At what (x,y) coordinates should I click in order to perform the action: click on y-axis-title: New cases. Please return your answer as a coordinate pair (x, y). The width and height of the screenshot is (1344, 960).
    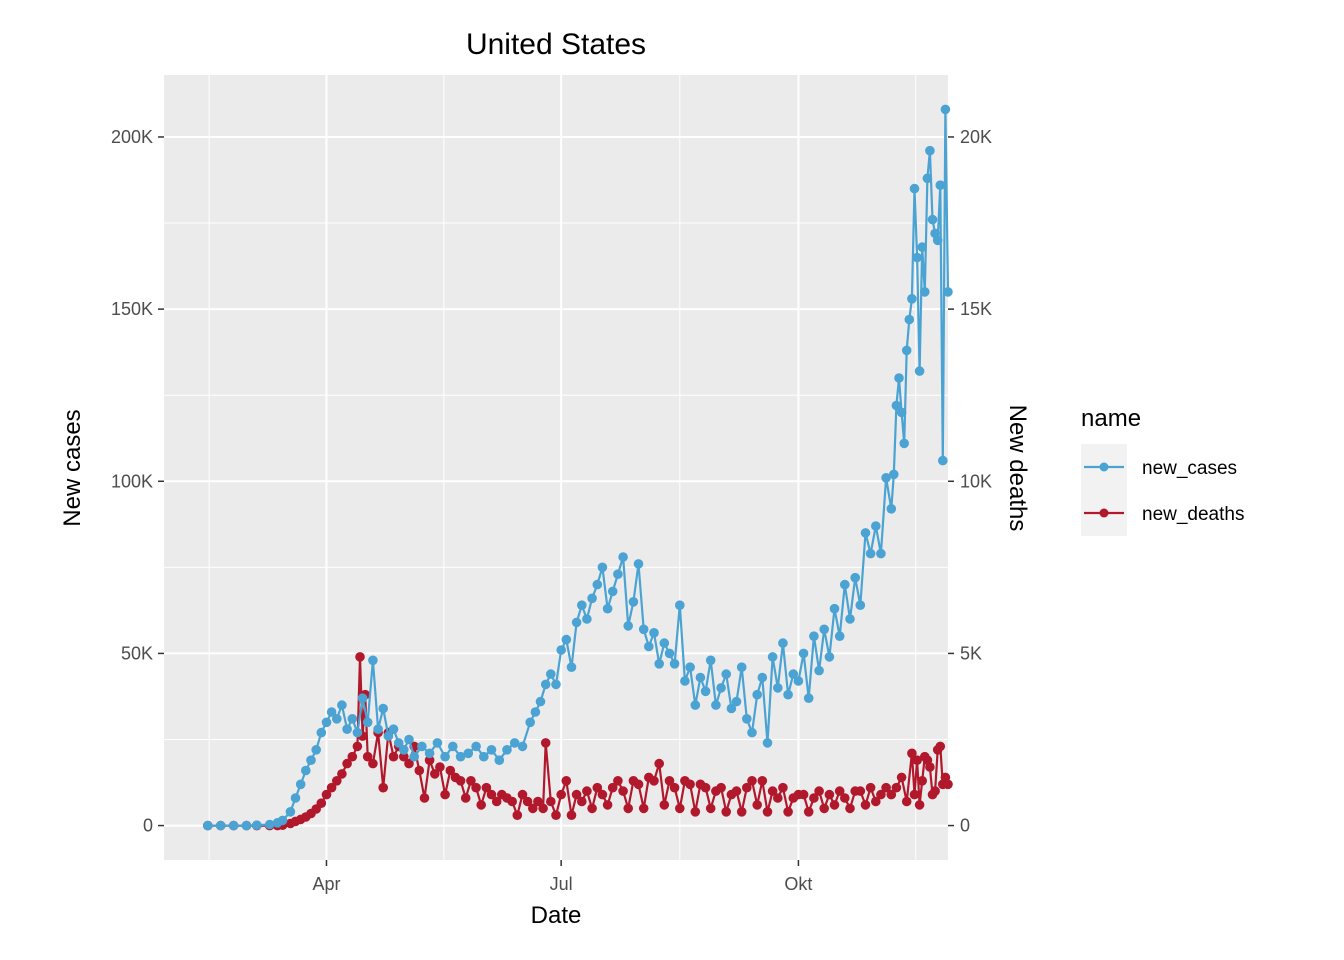
    Looking at the image, I should click on (72, 467).